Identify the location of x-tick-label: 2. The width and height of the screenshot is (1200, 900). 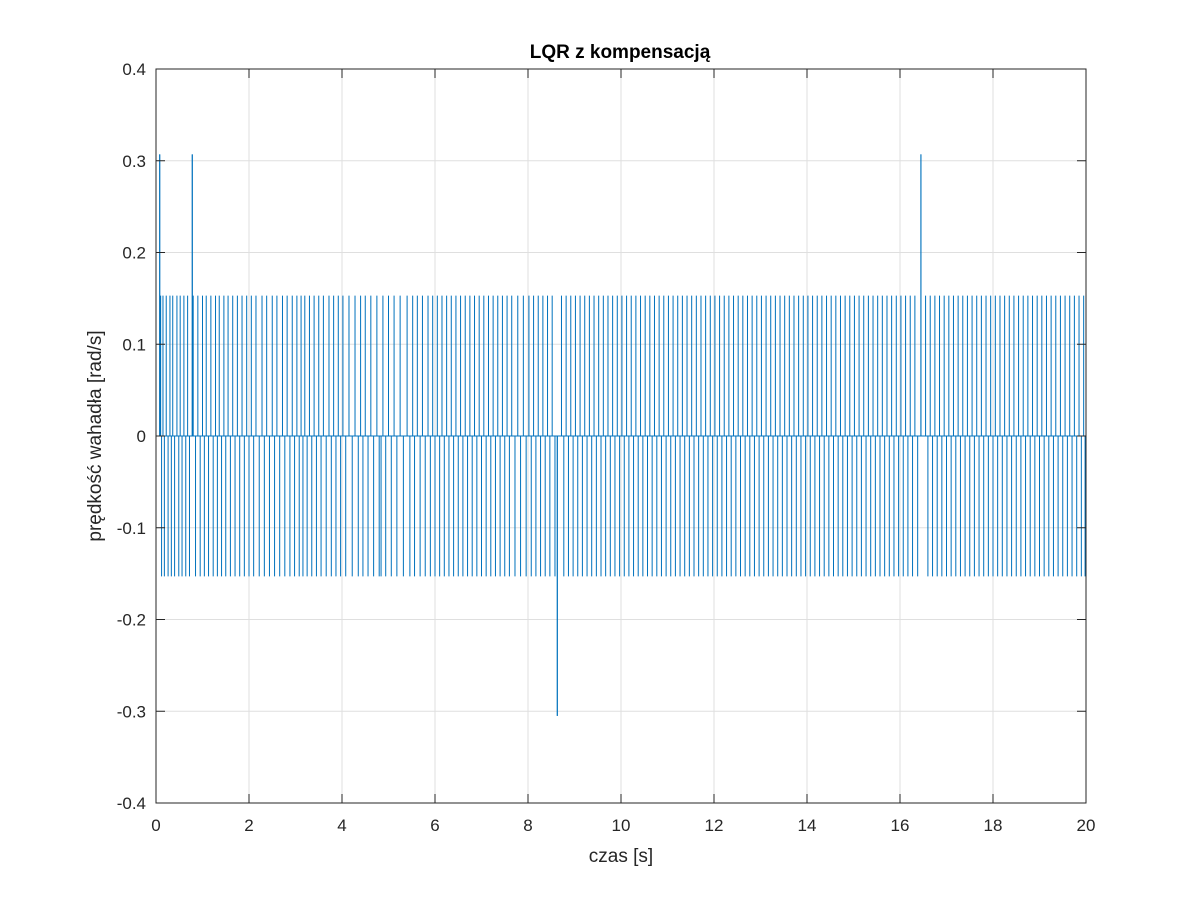
(248, 825).